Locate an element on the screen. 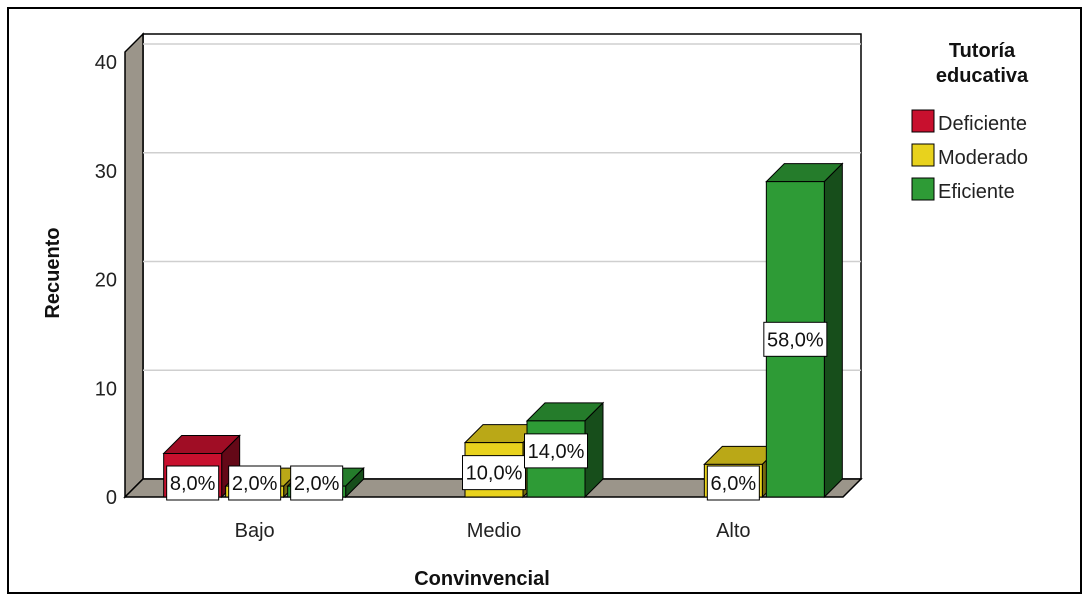 The height and width of the screenshot is (601, 1089). x-tick-label: Medio is located at coordinates (494, 531).